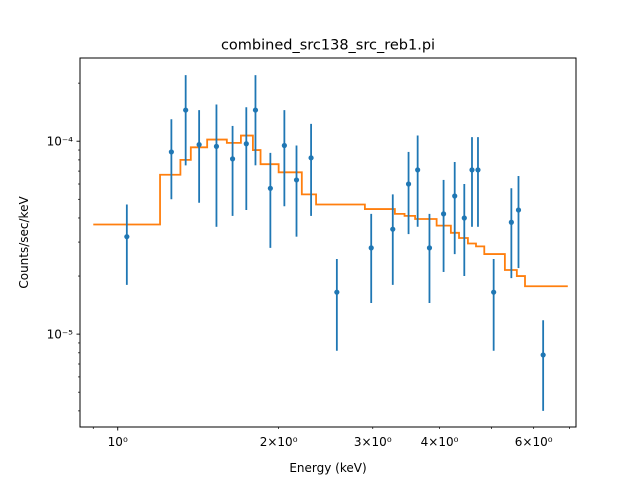 This screenshot has height=480, width=640. I want to click on x-tick-label: 6×10⁰, so click(534, 442).